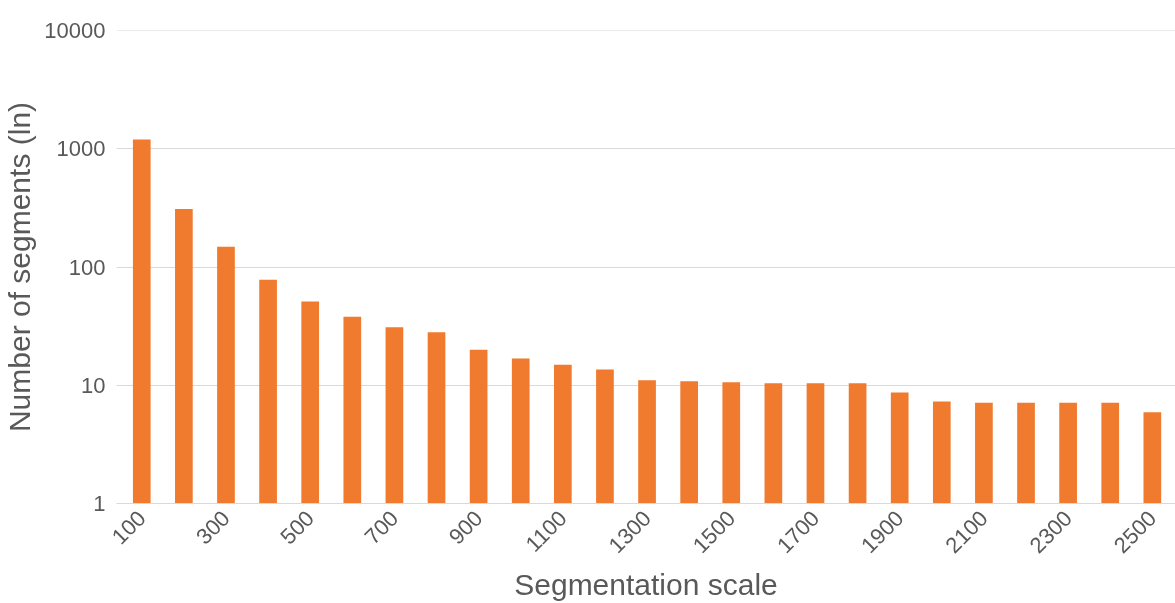  Describe the element at coordinates (93, 385) in the screenshot. I see `y-tick-label: 10` at that location.